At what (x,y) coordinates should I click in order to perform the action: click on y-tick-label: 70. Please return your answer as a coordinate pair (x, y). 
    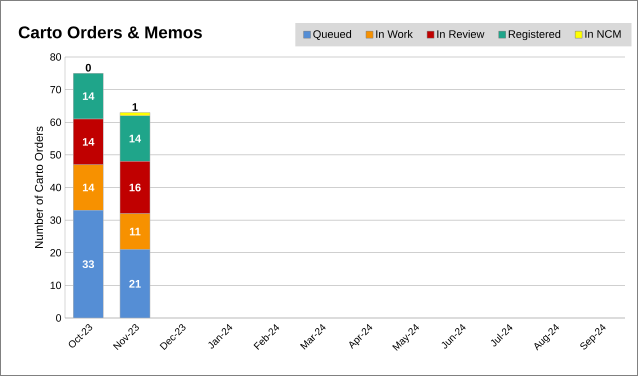
    Looking at the image, I should click on (56, 90).